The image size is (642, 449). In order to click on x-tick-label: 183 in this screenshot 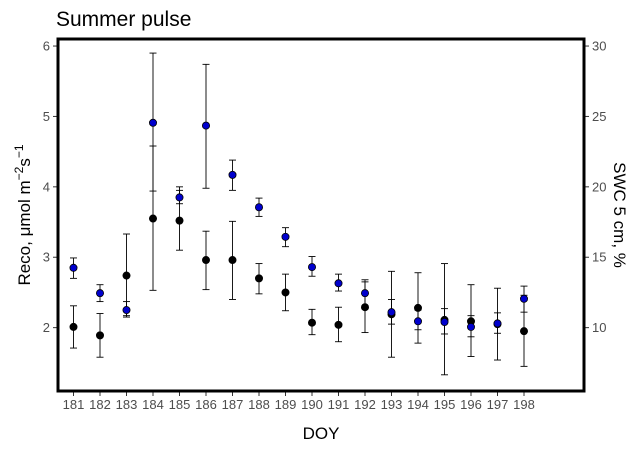, I will do `click(127, 404)`.